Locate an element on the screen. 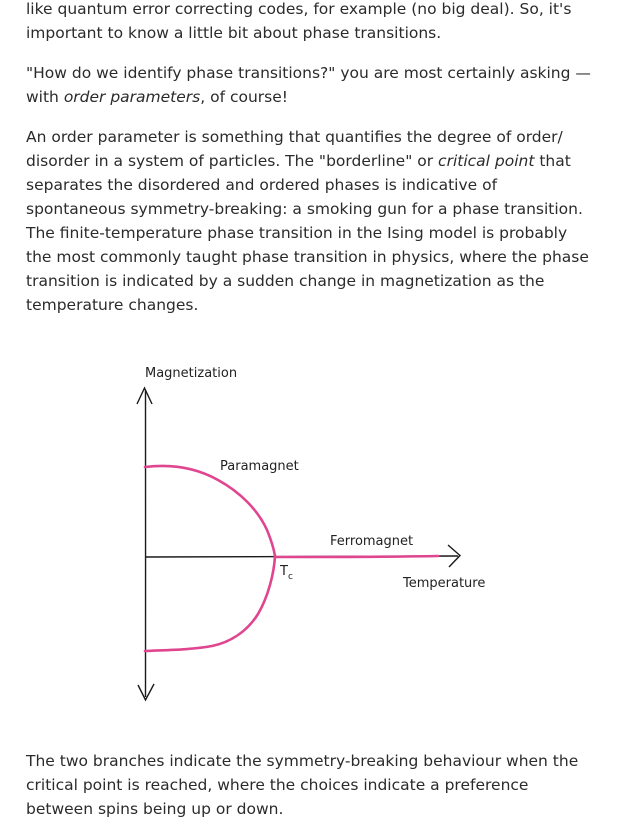 The image size is (620, 833). x-axis-arrow is located at coordinates (454, 556).